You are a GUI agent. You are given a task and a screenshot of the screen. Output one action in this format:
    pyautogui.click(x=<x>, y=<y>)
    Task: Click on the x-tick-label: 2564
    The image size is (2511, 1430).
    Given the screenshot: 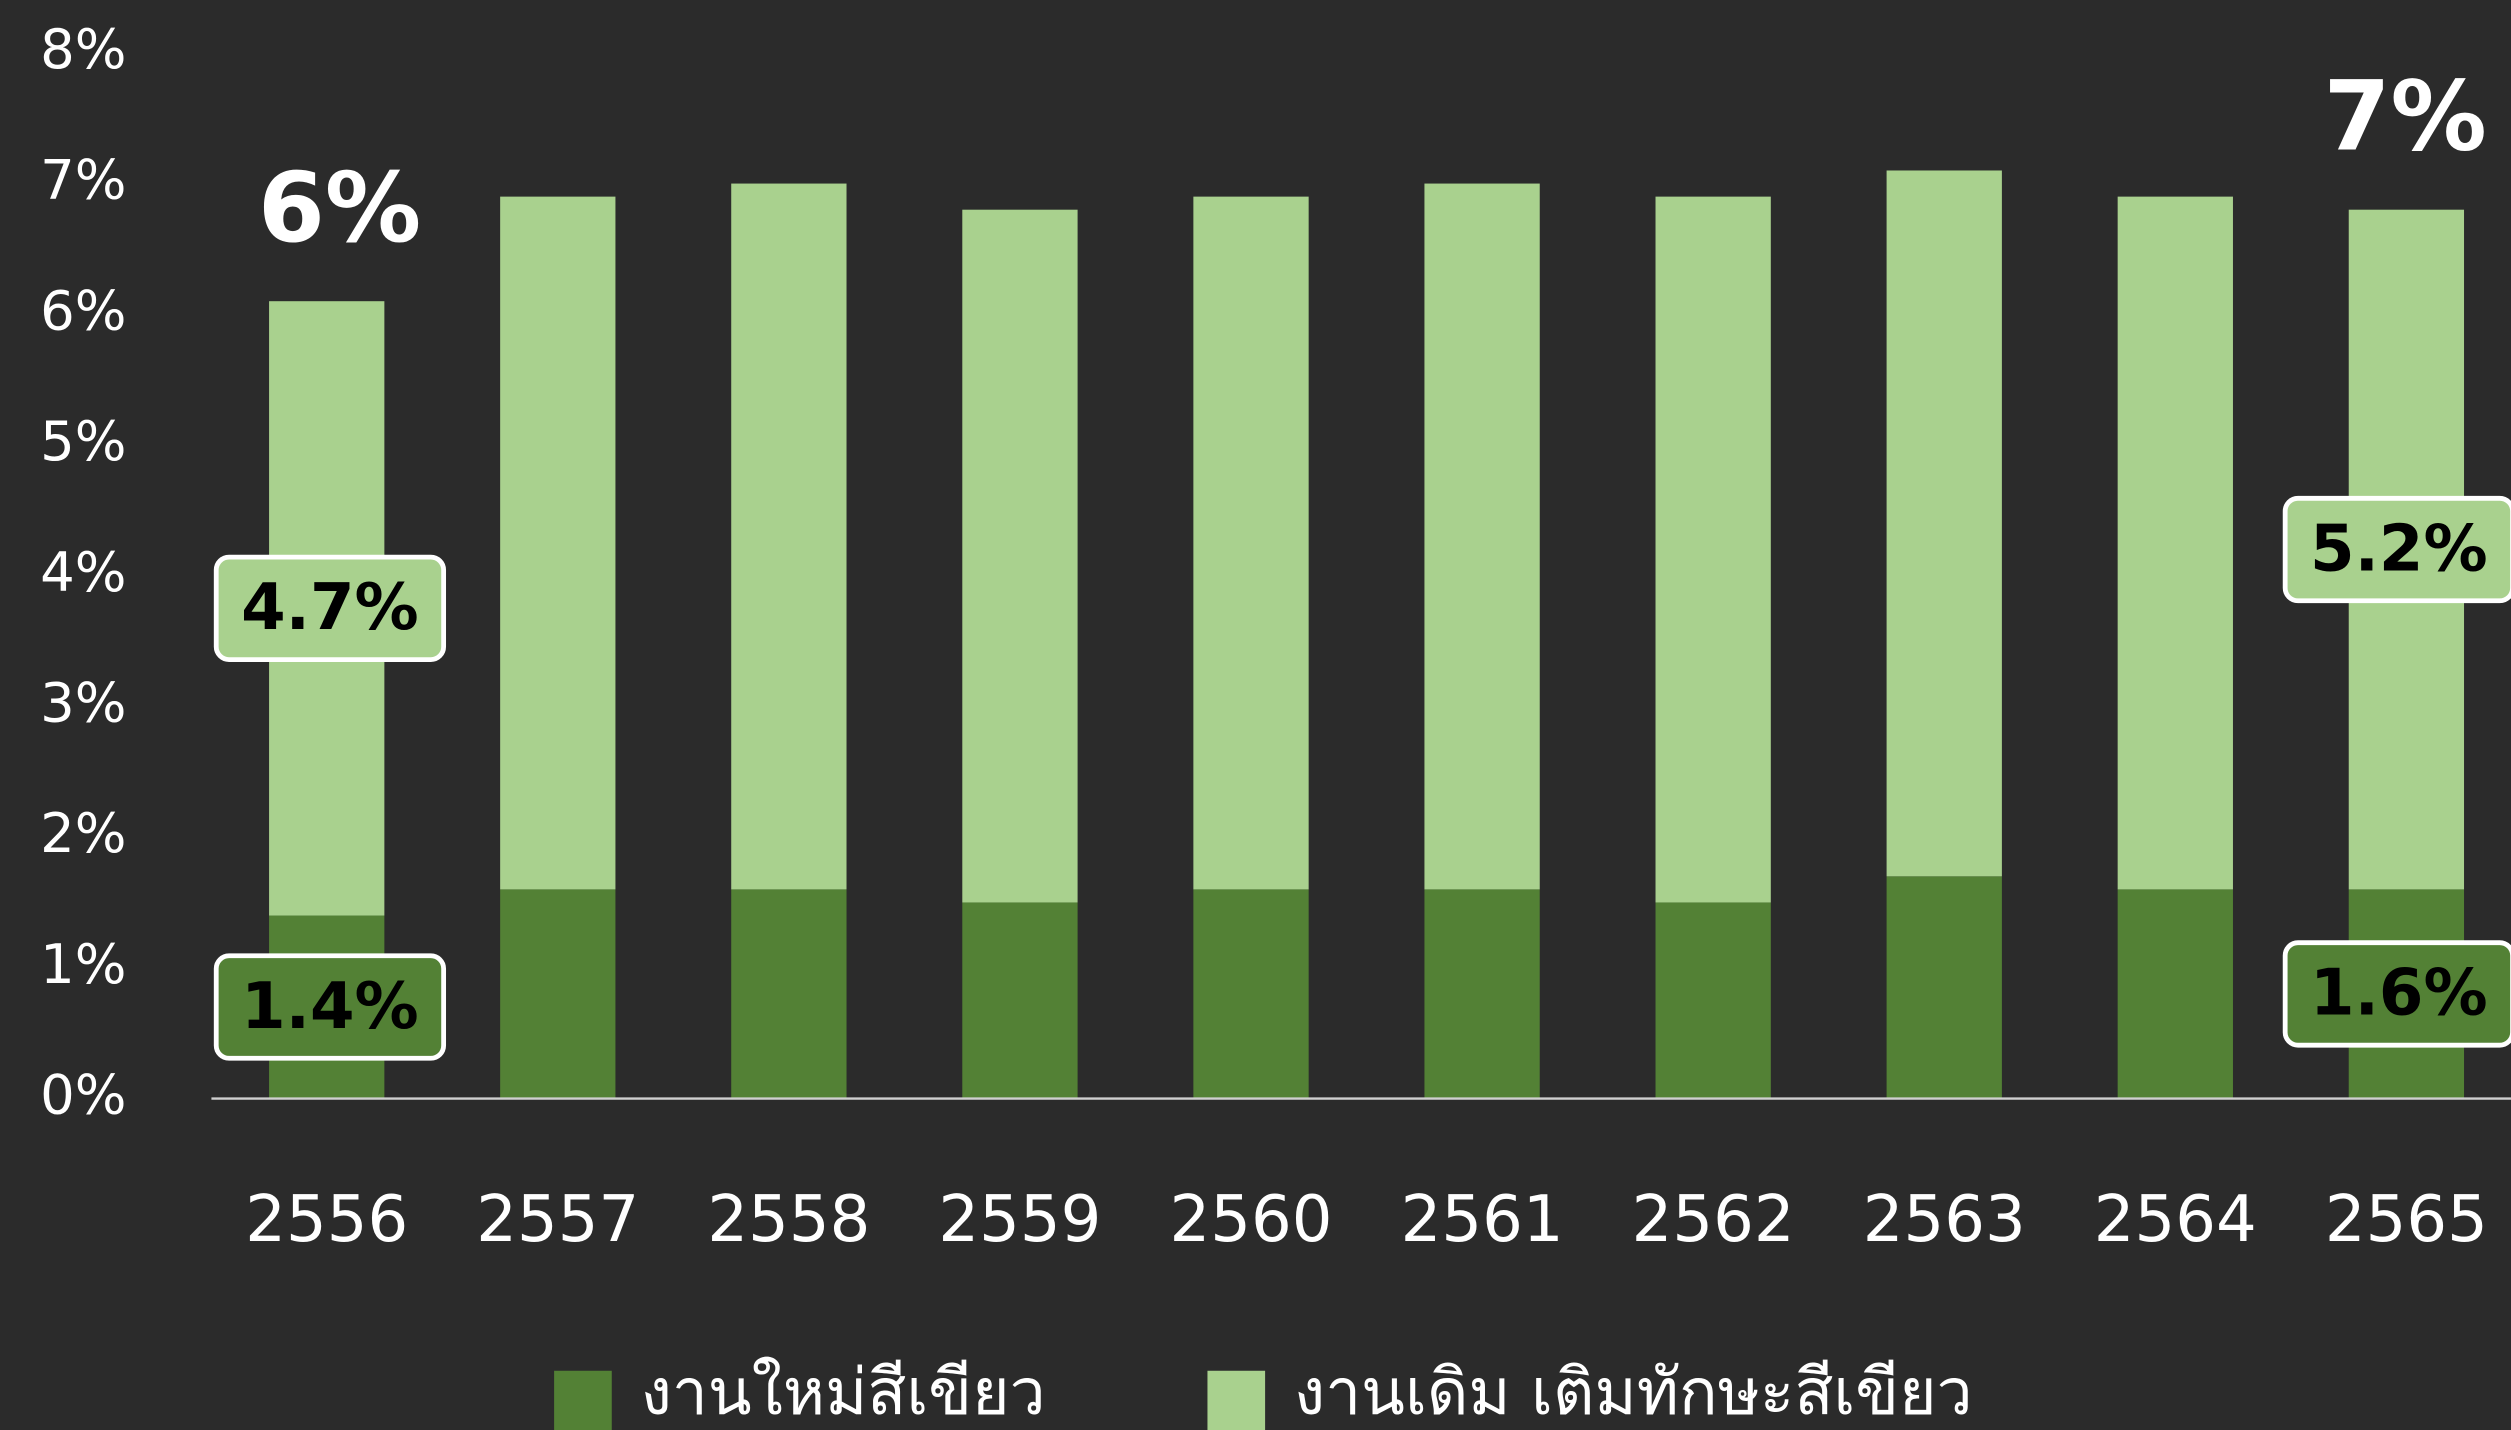 What is the action you would take?
    pyautogui.click(x=2175, y=1220)
    